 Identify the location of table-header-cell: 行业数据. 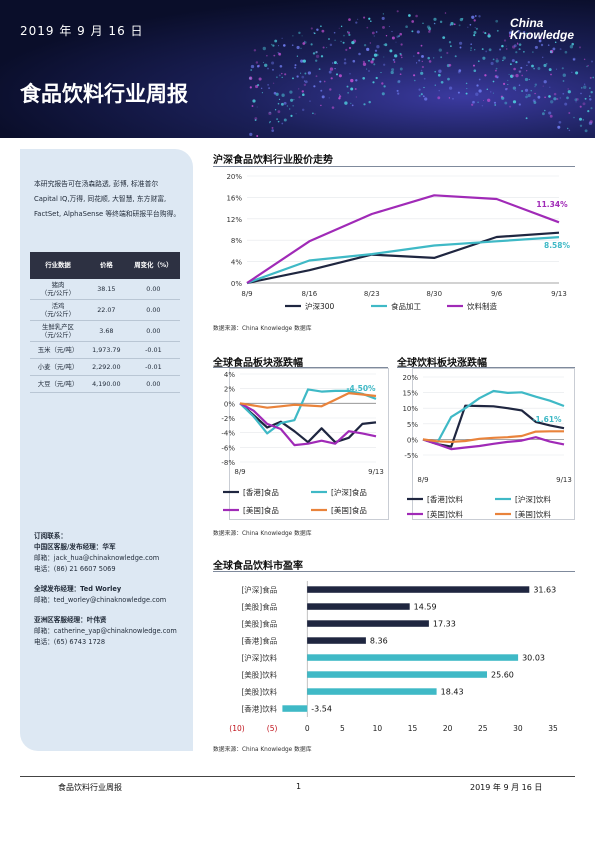
(58, 265).